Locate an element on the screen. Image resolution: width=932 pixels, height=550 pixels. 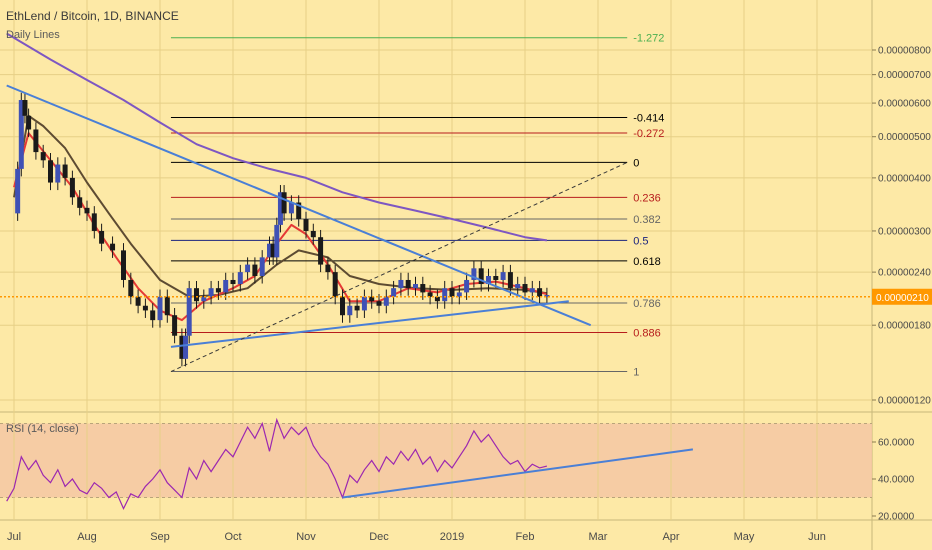
time-label-jul: Jul is located at coordinates (14, 537).